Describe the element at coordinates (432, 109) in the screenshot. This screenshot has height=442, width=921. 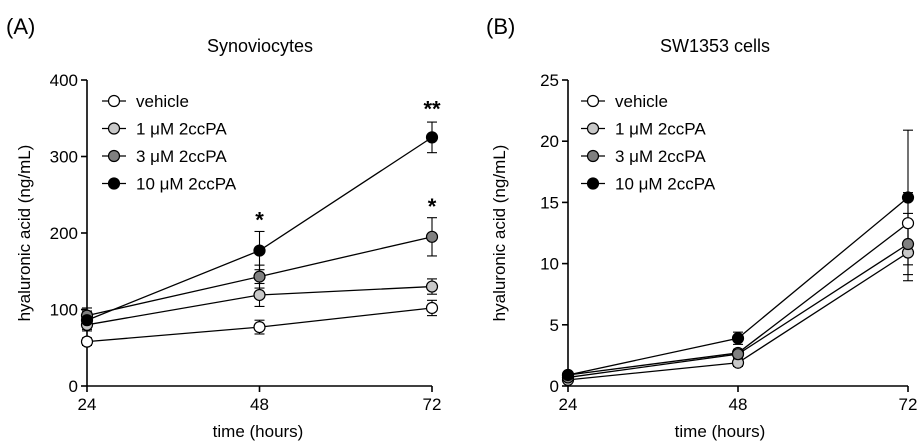
I see `significance-mark: **` at that location.